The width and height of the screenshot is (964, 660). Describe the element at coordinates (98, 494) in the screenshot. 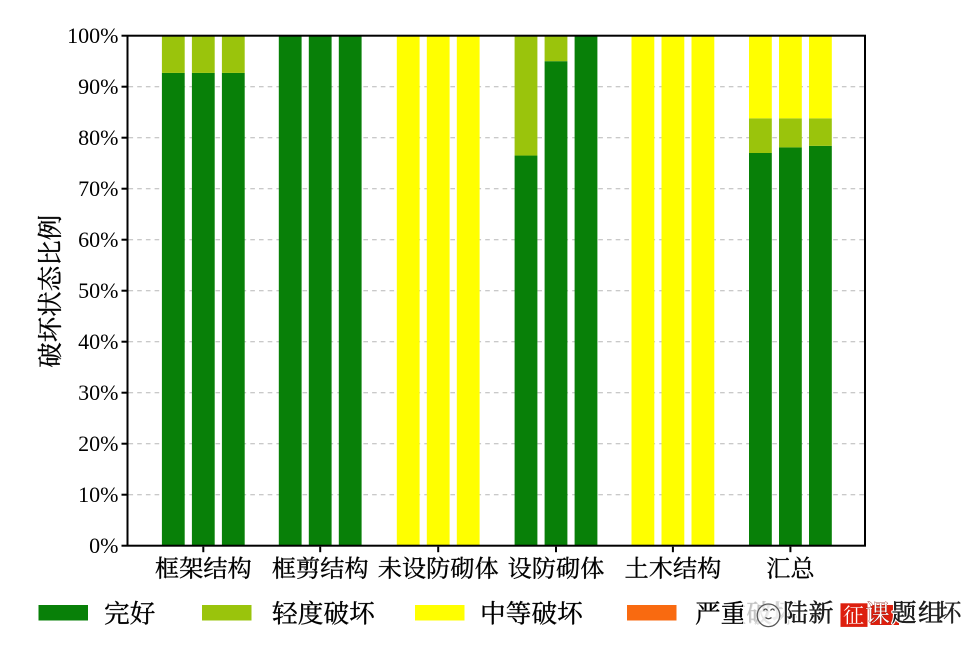

I see `svg-text: 10%` at that location.